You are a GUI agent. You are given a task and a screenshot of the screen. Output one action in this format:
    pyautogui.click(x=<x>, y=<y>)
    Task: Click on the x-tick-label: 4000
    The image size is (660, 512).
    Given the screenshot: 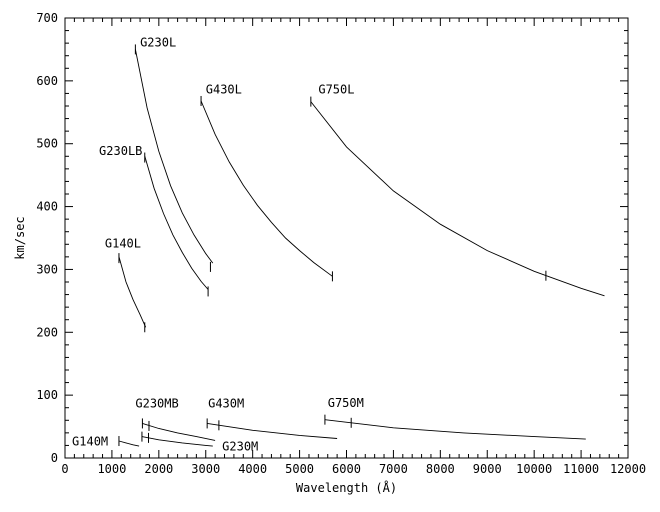 What is the action you would take?
    pyautogui.click(x=252, y=469)
    